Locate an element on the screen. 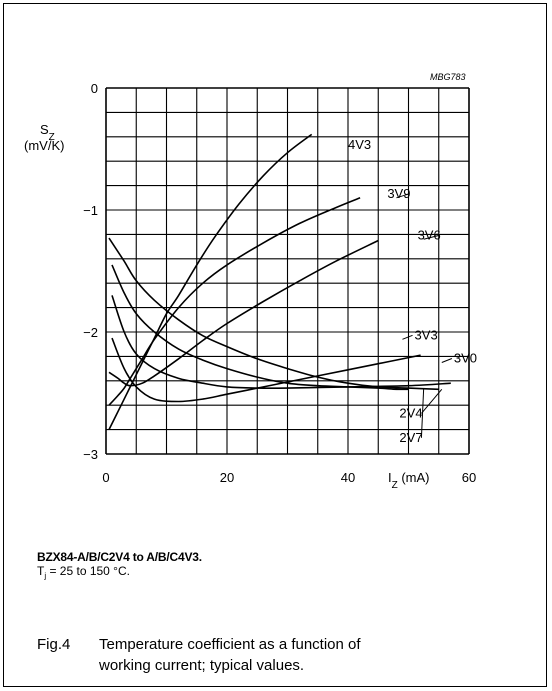 The height and width of the screenshot is (691, 552). curve-2v7 is located at coordinates (260, 327).